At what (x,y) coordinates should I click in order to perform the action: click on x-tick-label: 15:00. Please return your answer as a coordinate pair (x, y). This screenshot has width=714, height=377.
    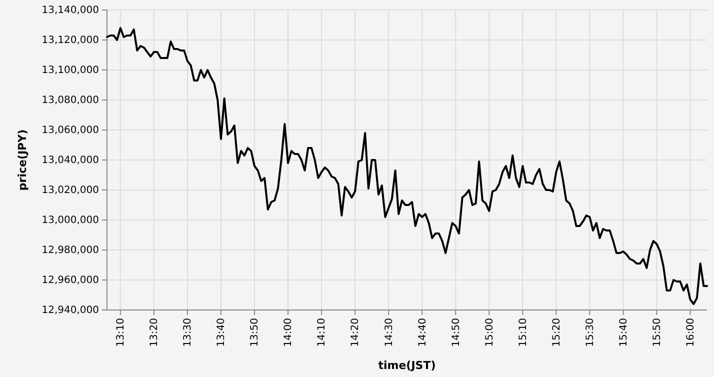
    Looking at the image, I should click on (490, 332).